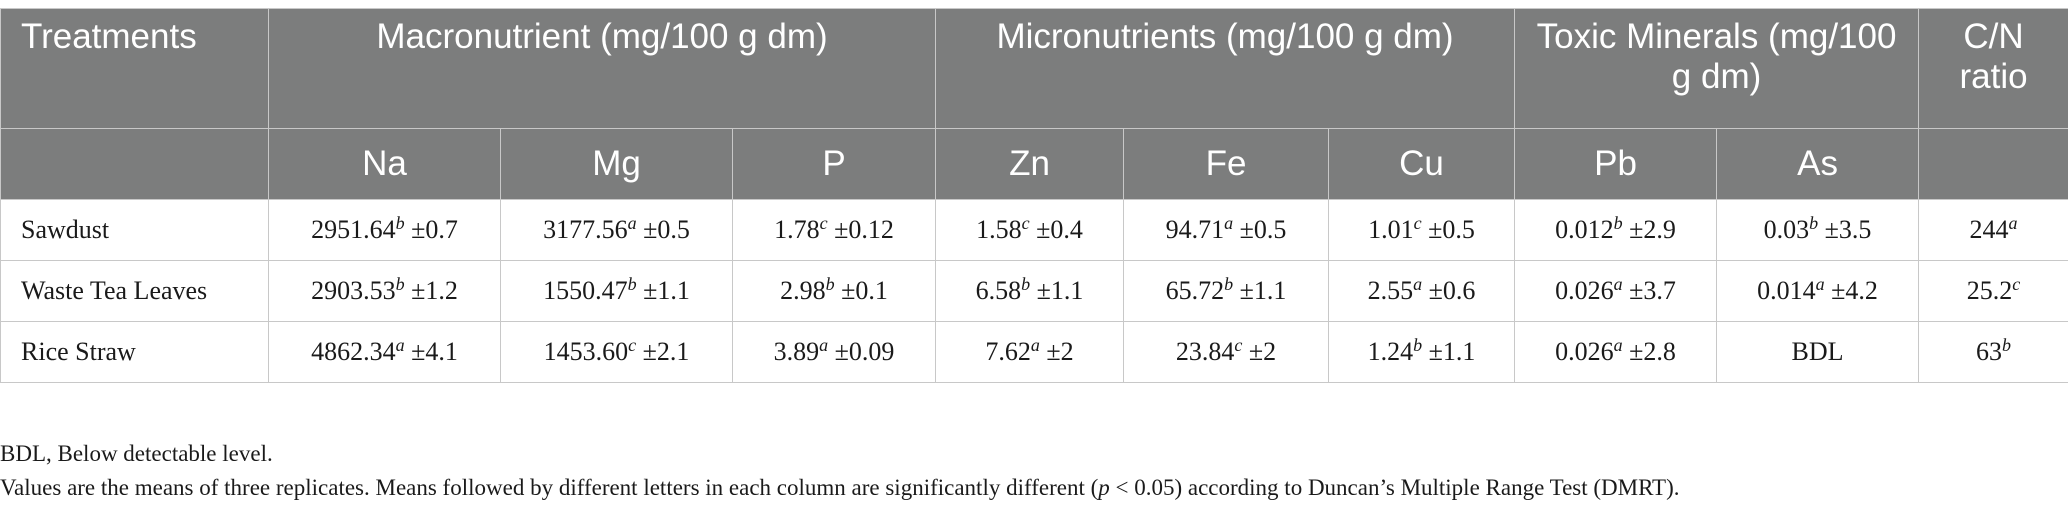  What do you see at coordinates (1225, 68) in the screenshot?
I see `header-micronutrients: Micronutrients (mg/100 g dm)` at bounding box center [1225, 68].